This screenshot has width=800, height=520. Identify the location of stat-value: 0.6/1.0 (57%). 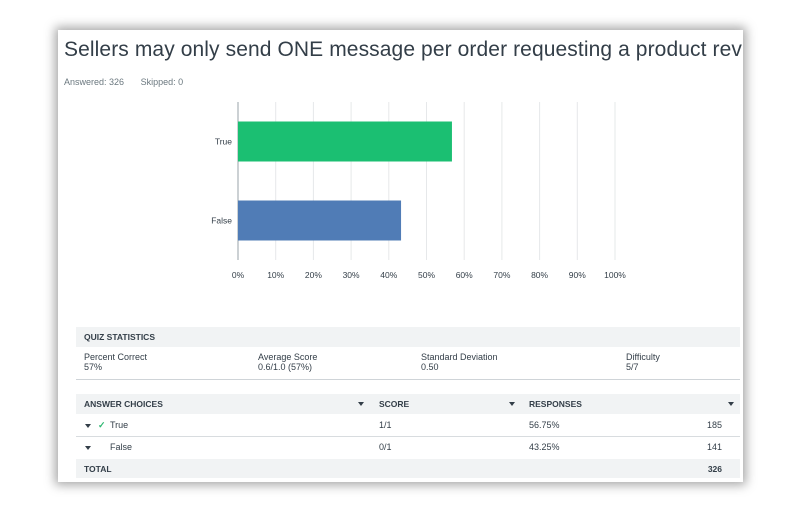
(285, 367).